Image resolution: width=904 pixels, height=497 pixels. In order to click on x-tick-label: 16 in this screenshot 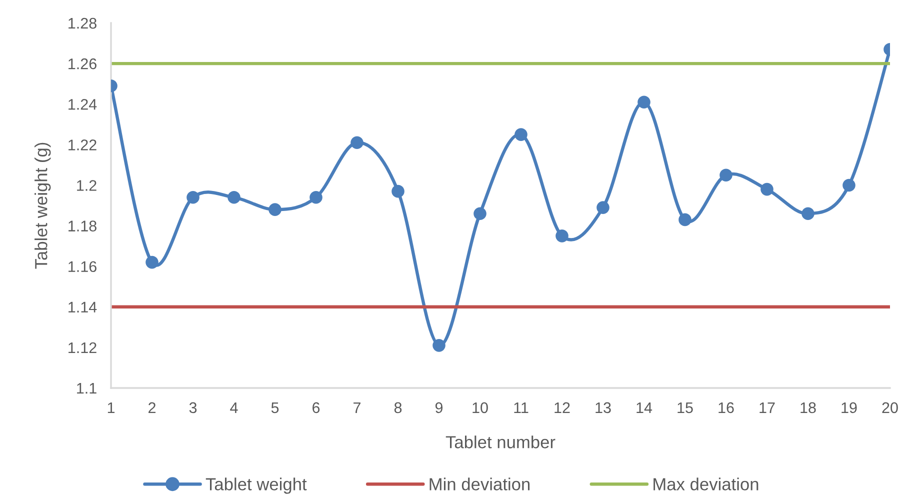, I will do `click(726, 408)`.